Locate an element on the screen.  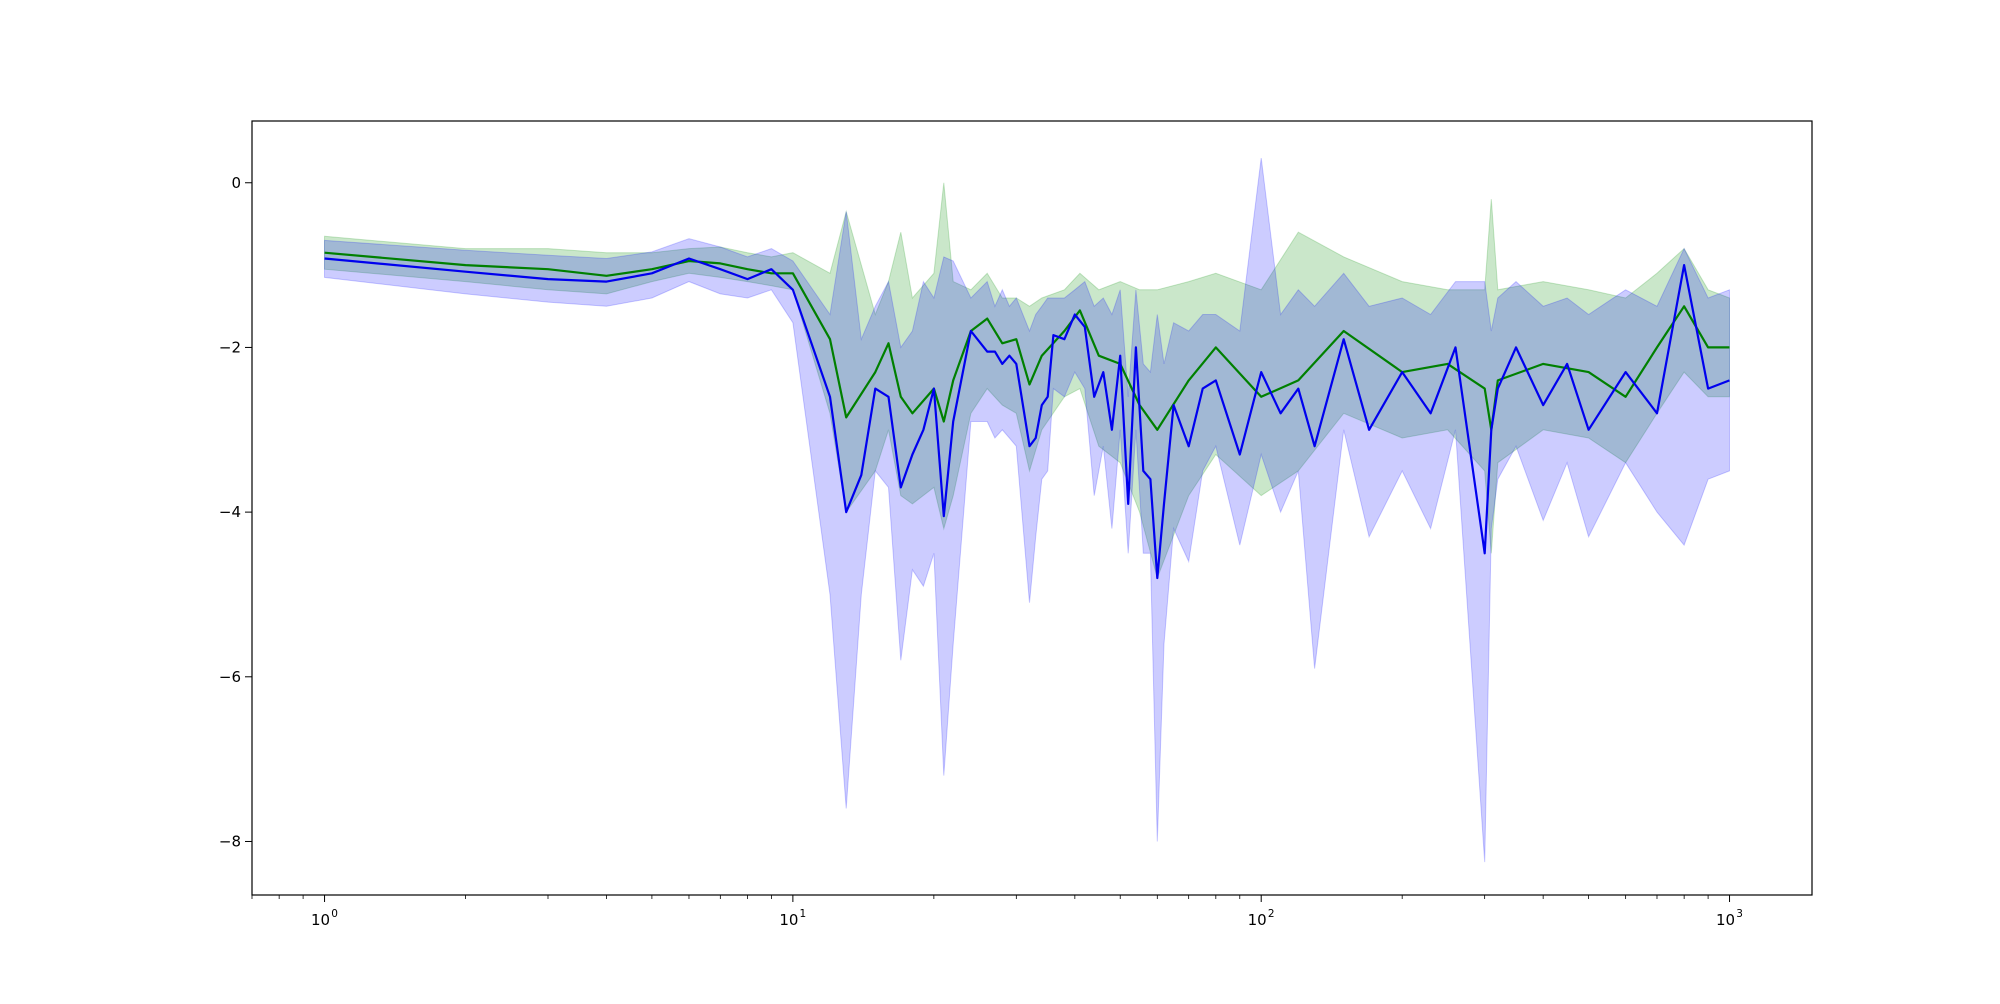
y-axis: 0 −2 −4 −6 −8 is located at coordinates (235, 512).